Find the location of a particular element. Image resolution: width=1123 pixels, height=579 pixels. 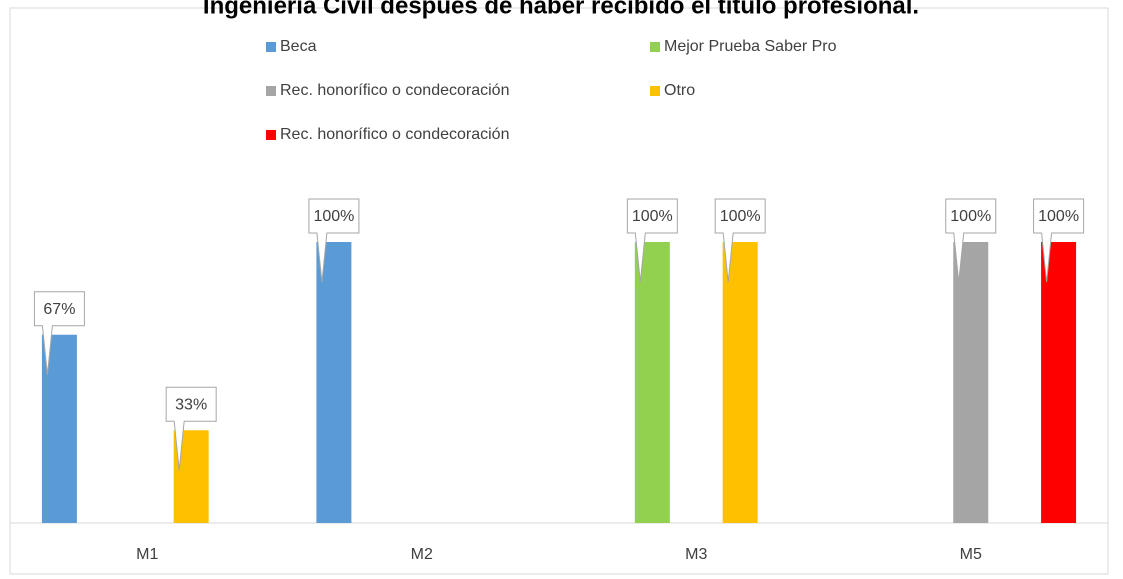

x-tick-label: M5 is located at coordinates (971, 554).